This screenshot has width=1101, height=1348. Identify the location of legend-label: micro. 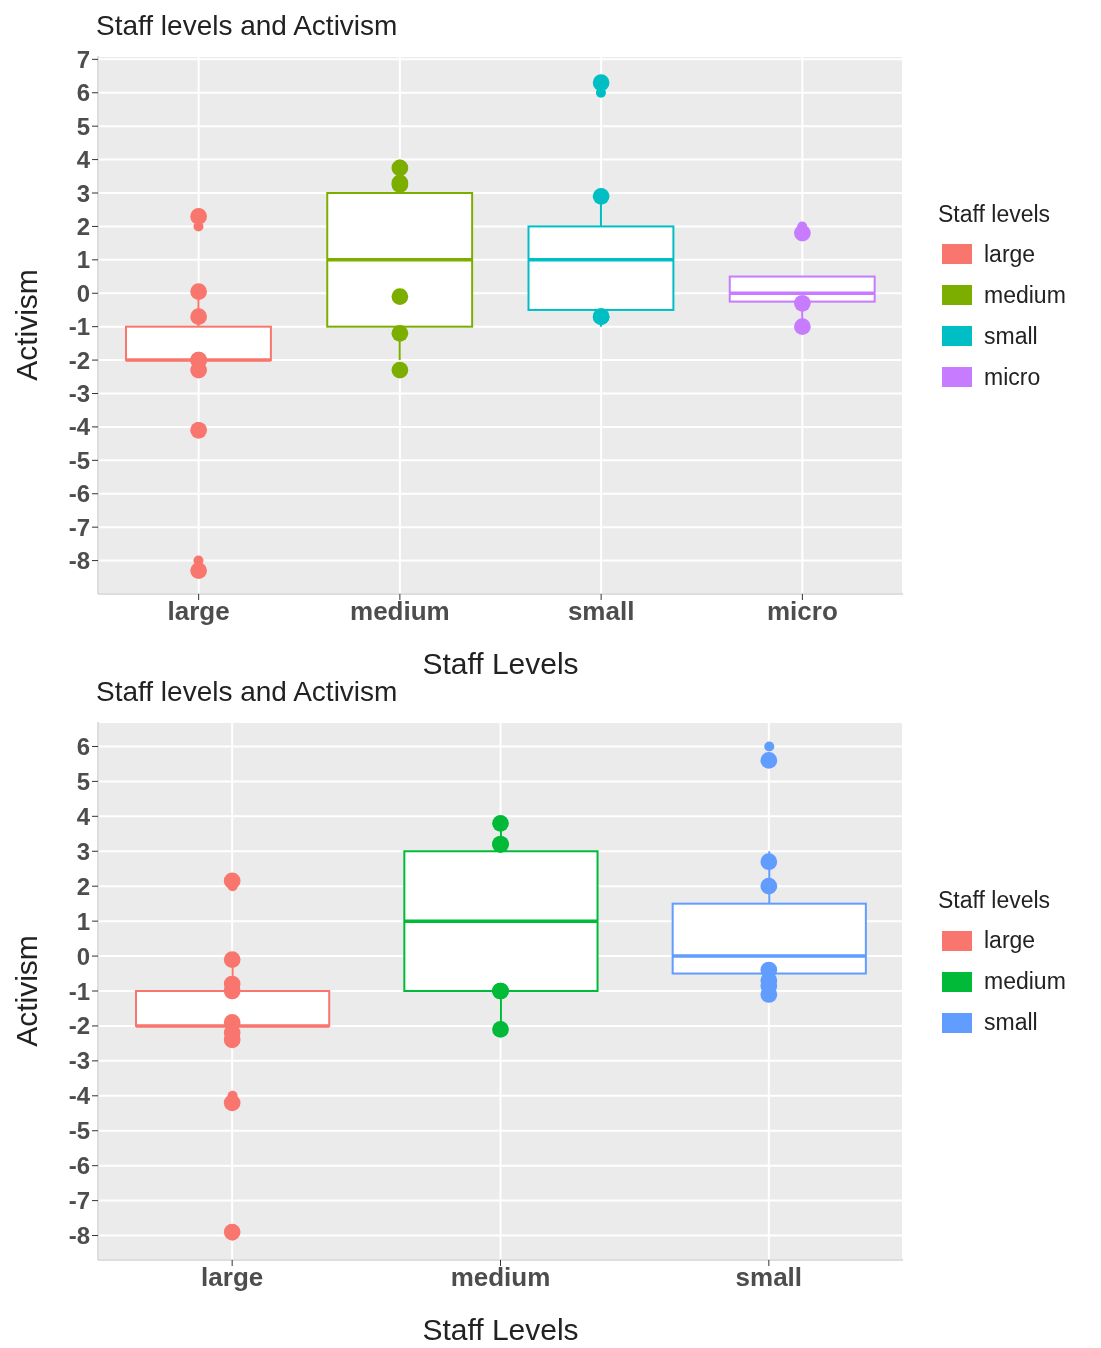
(1012, 377).